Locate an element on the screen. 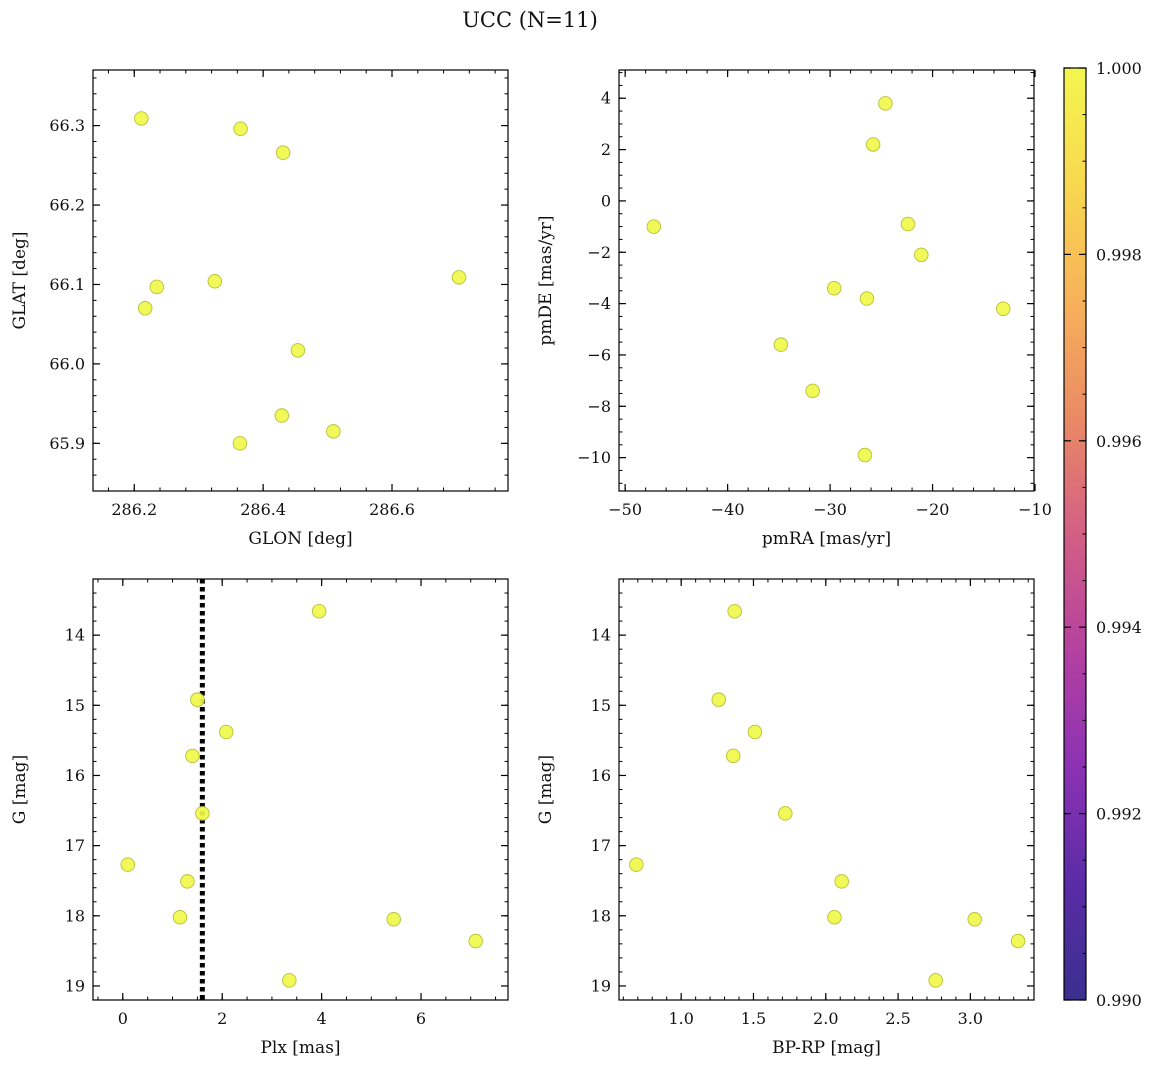  x-tick-label: −40 is located at coordinates (728, 509).